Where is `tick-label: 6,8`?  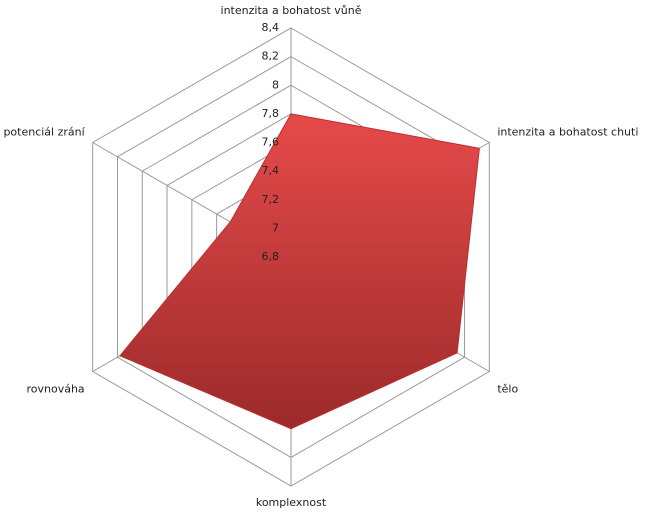
tick-label: 6,8 is located at coordinates (271, 256).